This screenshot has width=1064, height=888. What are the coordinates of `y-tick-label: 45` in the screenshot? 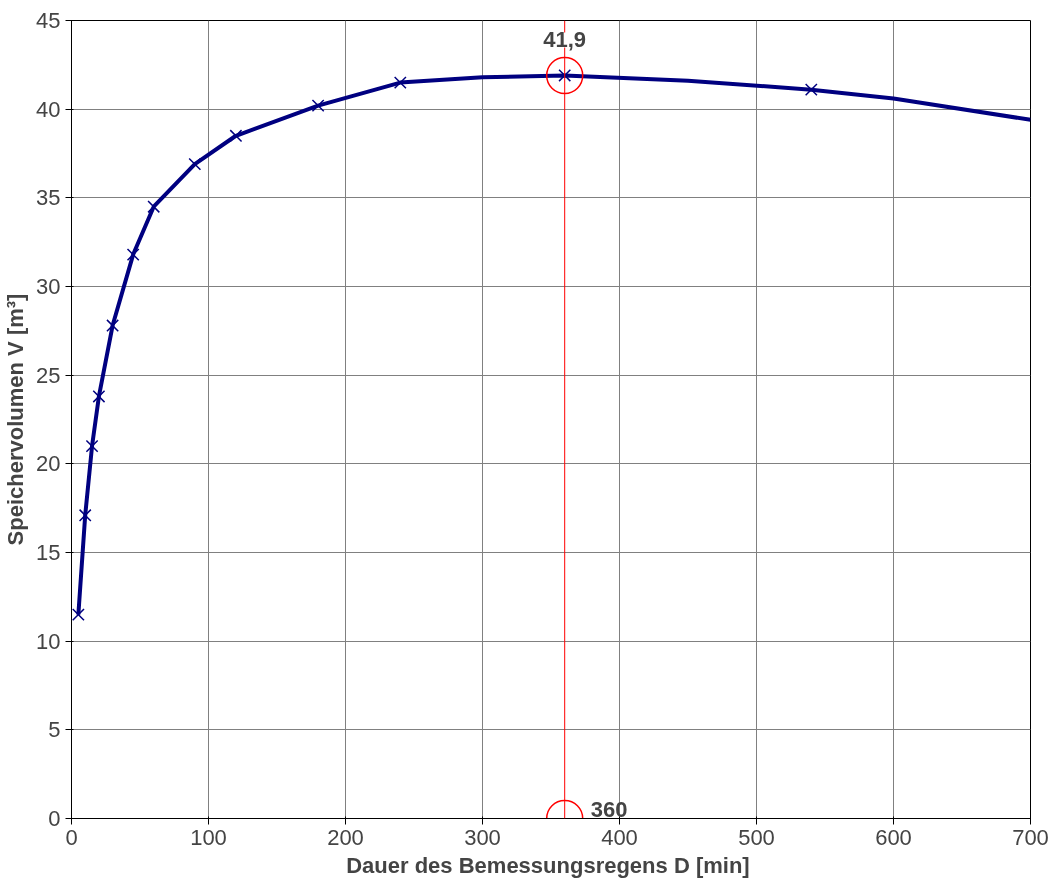 It's located at (48, 20).